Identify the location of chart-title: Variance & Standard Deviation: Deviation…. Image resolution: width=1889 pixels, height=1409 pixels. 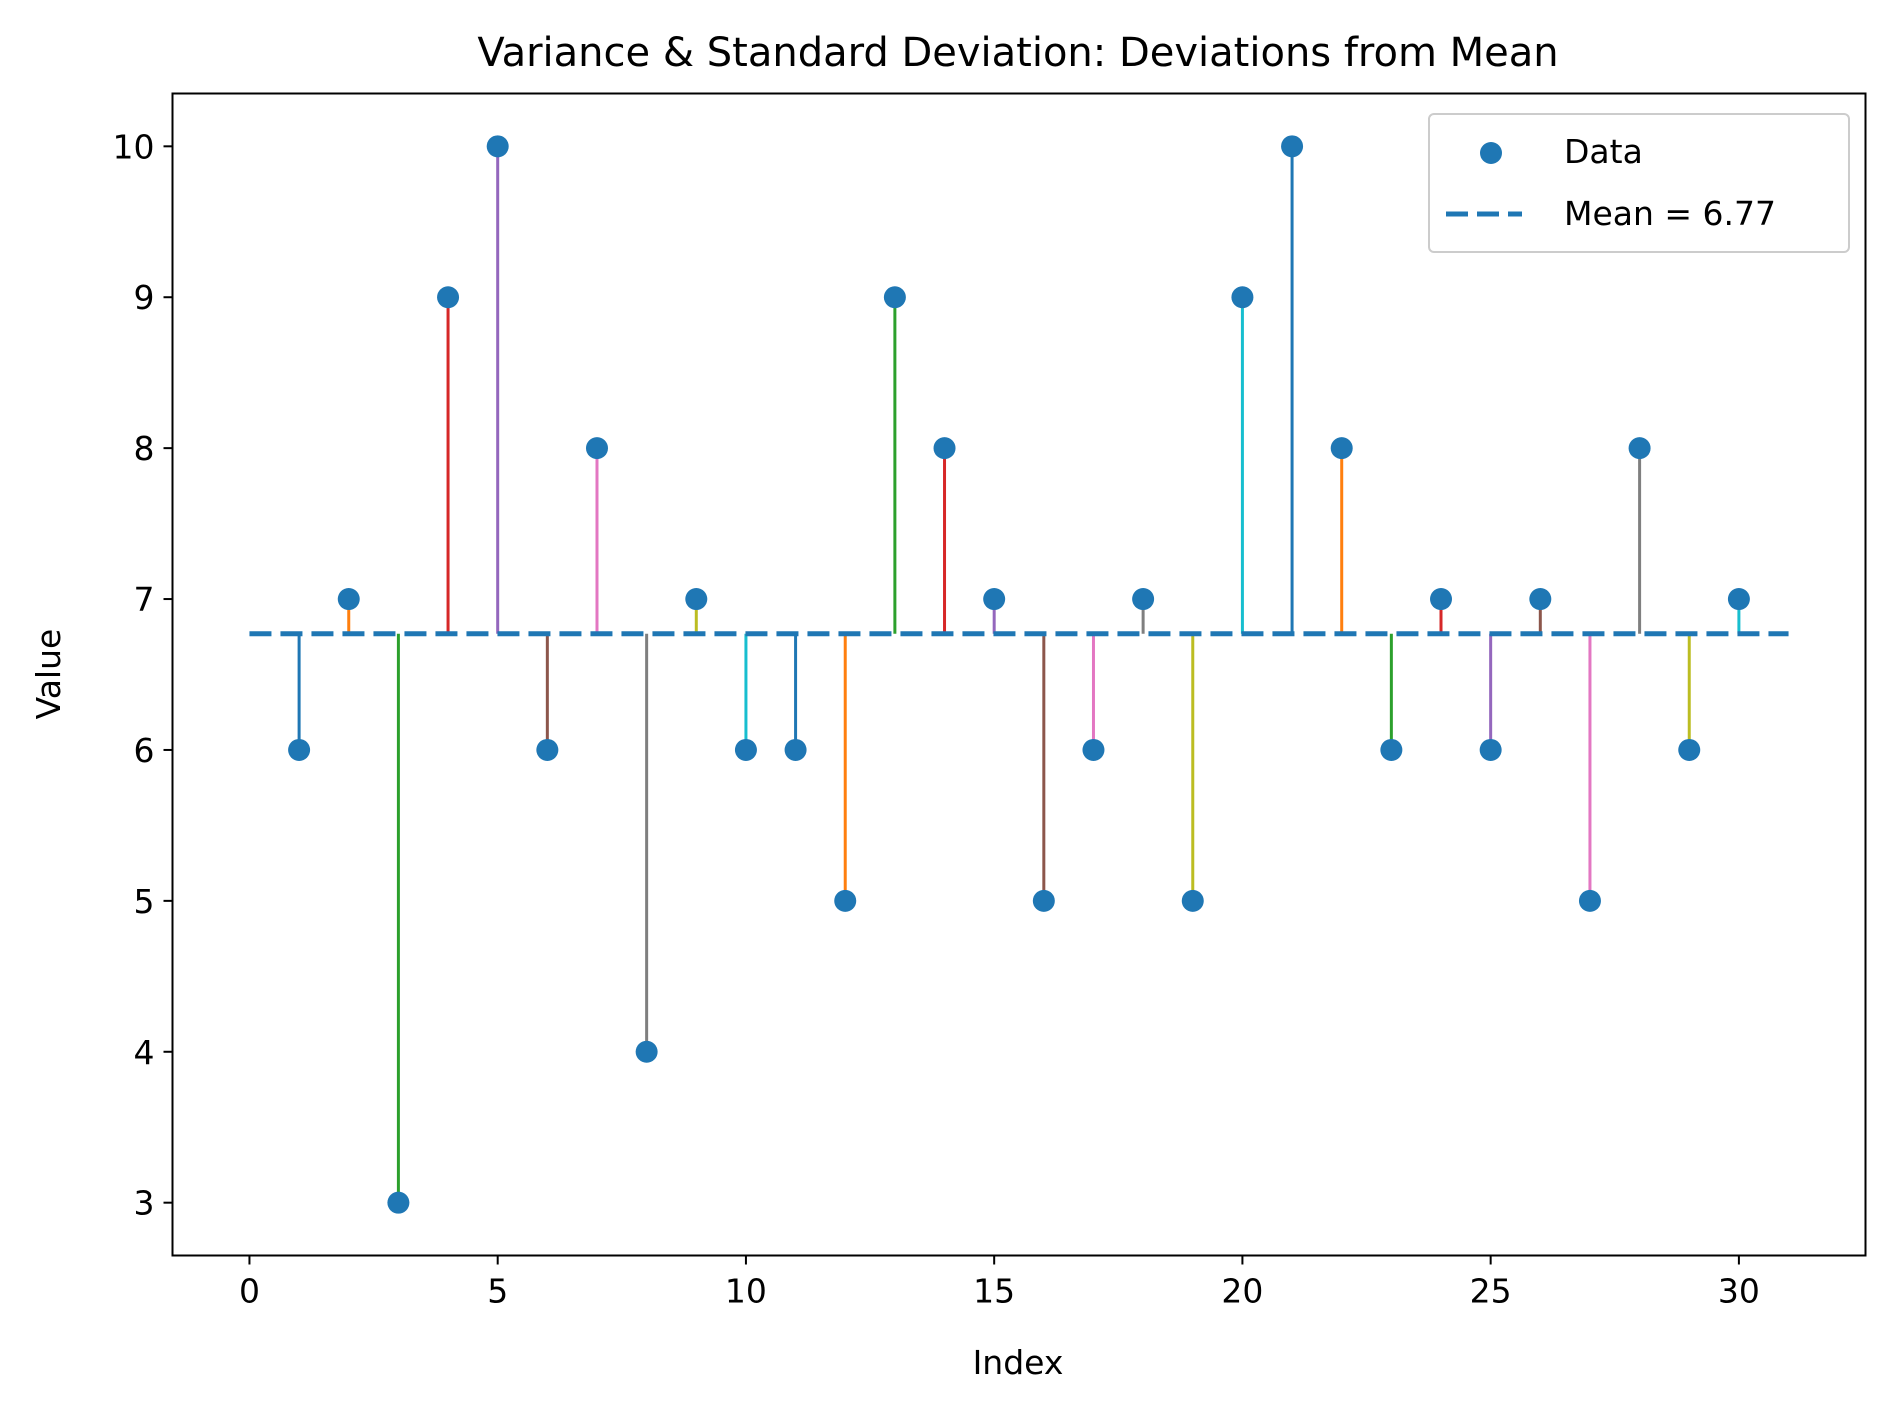
(1017, 53).